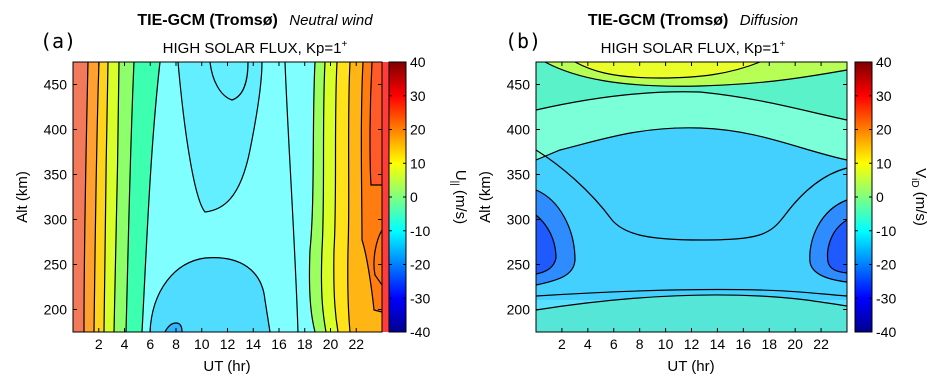 The height and width of the screenshot is (377, 929). I want to click on panel-b-subtitle-main: HIGH SOLAR FLUX, Kp=1, so click(690, 48).